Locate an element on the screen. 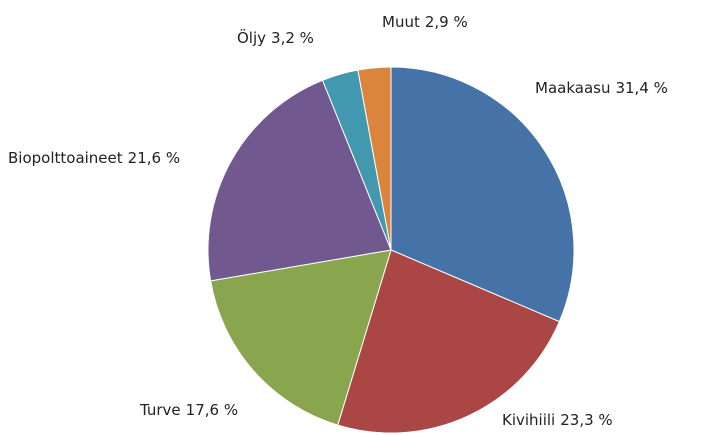  slice-value: 17,6 % is located at coordinates (212, 410).